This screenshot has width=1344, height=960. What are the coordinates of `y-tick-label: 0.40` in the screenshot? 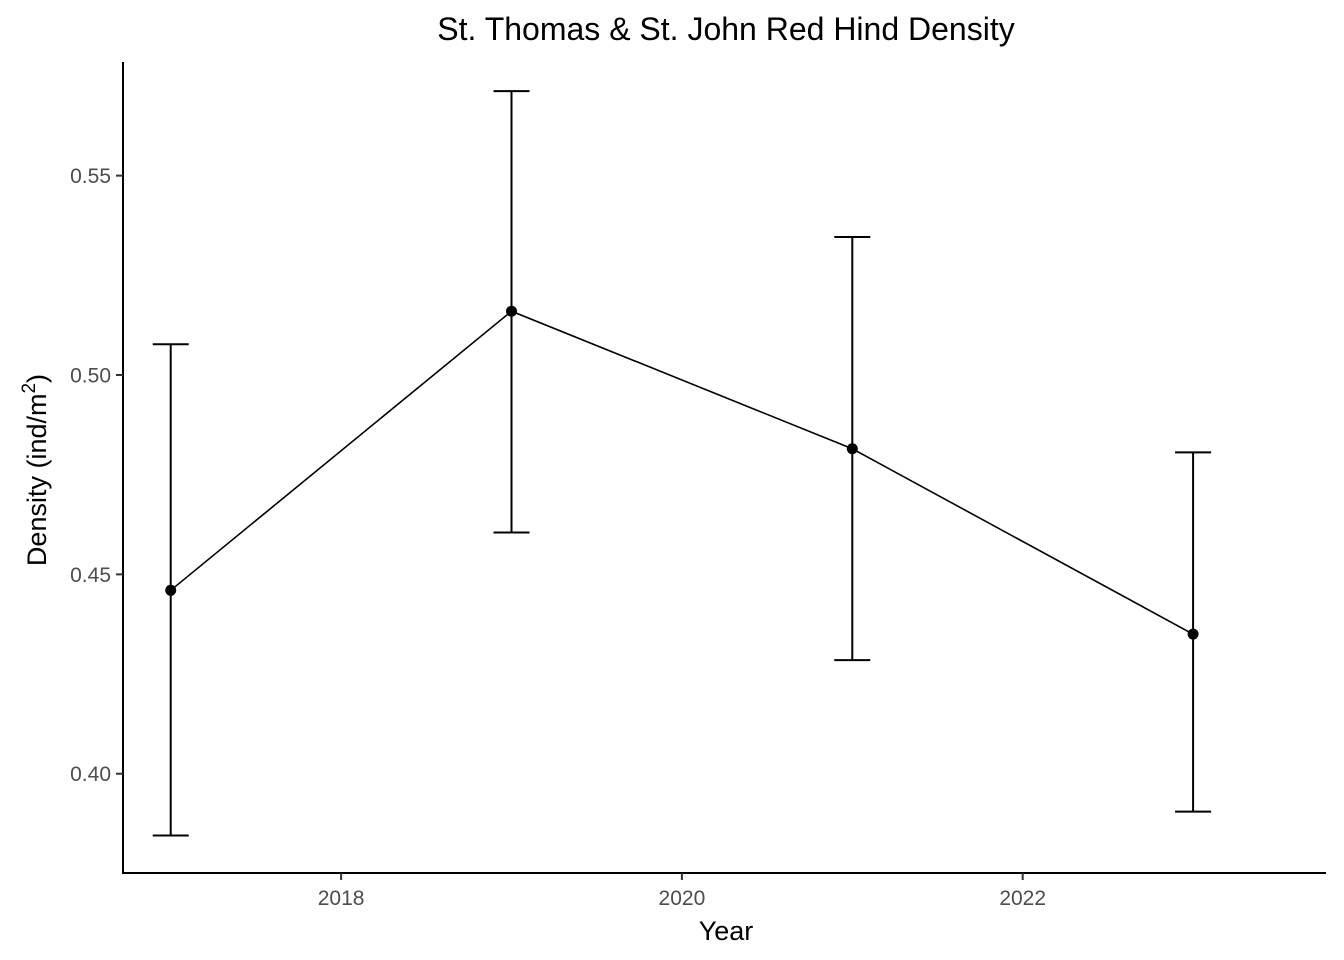 It's located at (90, 774).